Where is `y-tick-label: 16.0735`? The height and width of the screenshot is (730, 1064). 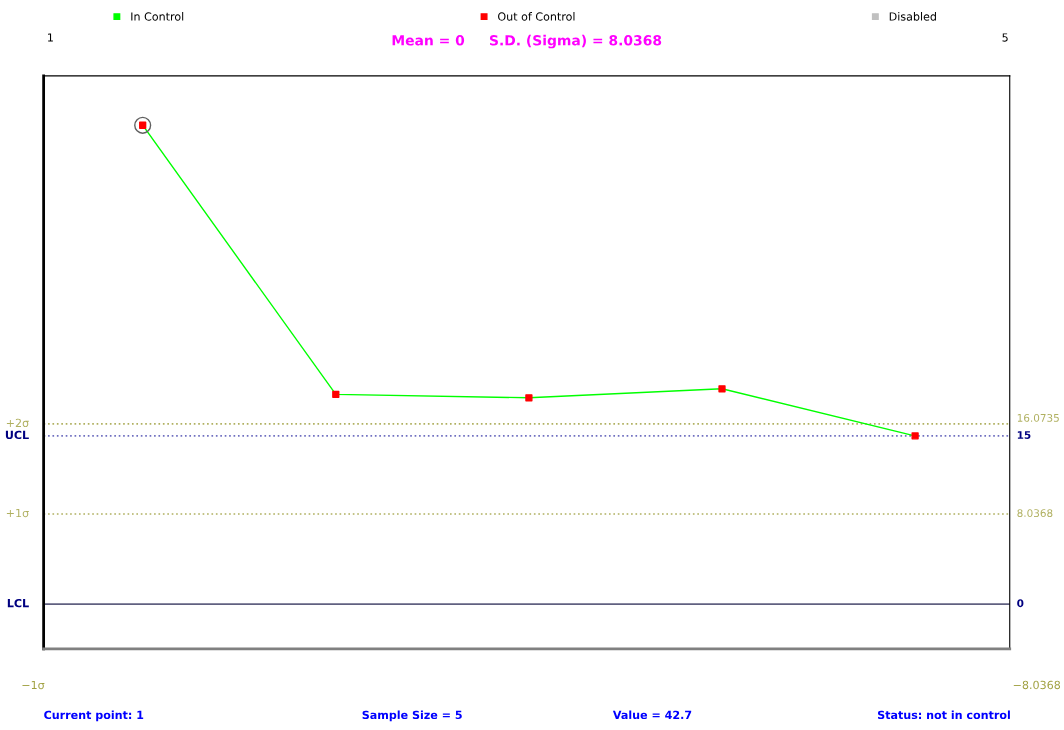 y-tick-label: 16.0735 is located at coordinates (1038, 417).